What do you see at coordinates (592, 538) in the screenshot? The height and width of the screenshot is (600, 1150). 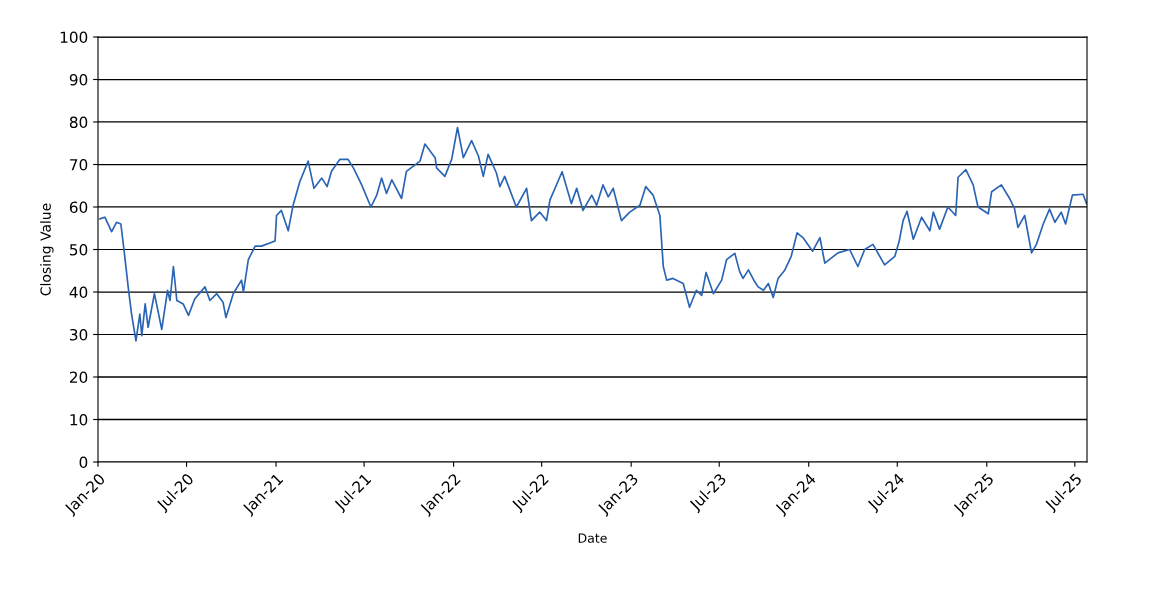 I see `x-axis-title: Date` at bounding box center [592, 538].